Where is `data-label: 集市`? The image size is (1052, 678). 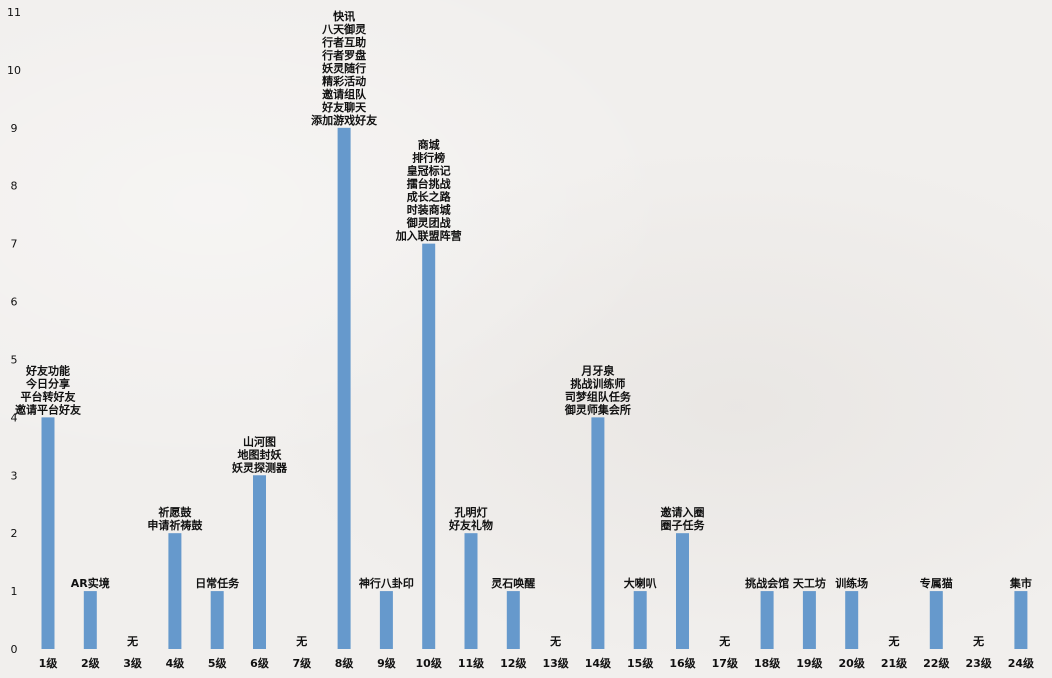 data-label: 集市 is located at coordinates (1020, 583).